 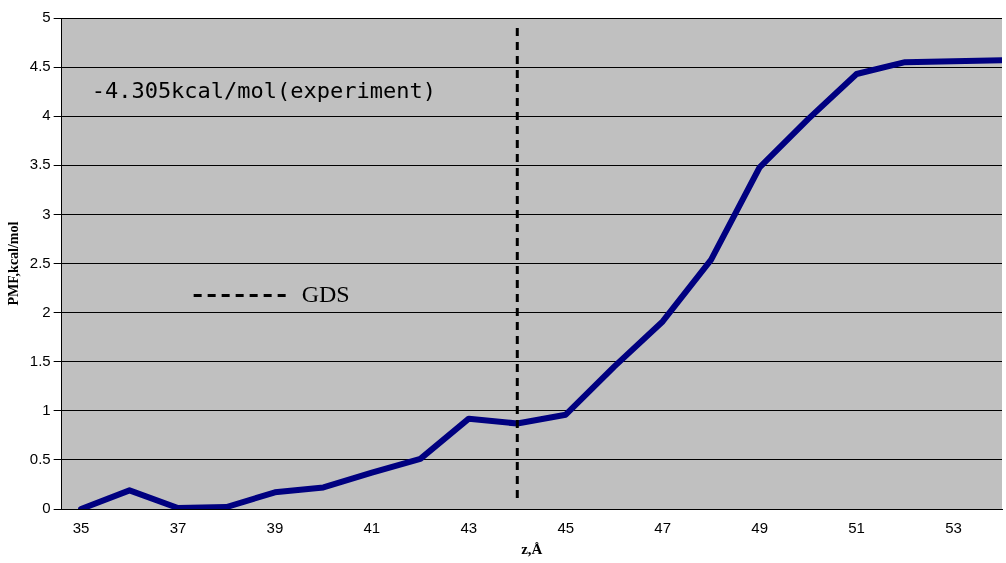 I want to click on y-tick-label: 3.5, so click(x=40, y=164).